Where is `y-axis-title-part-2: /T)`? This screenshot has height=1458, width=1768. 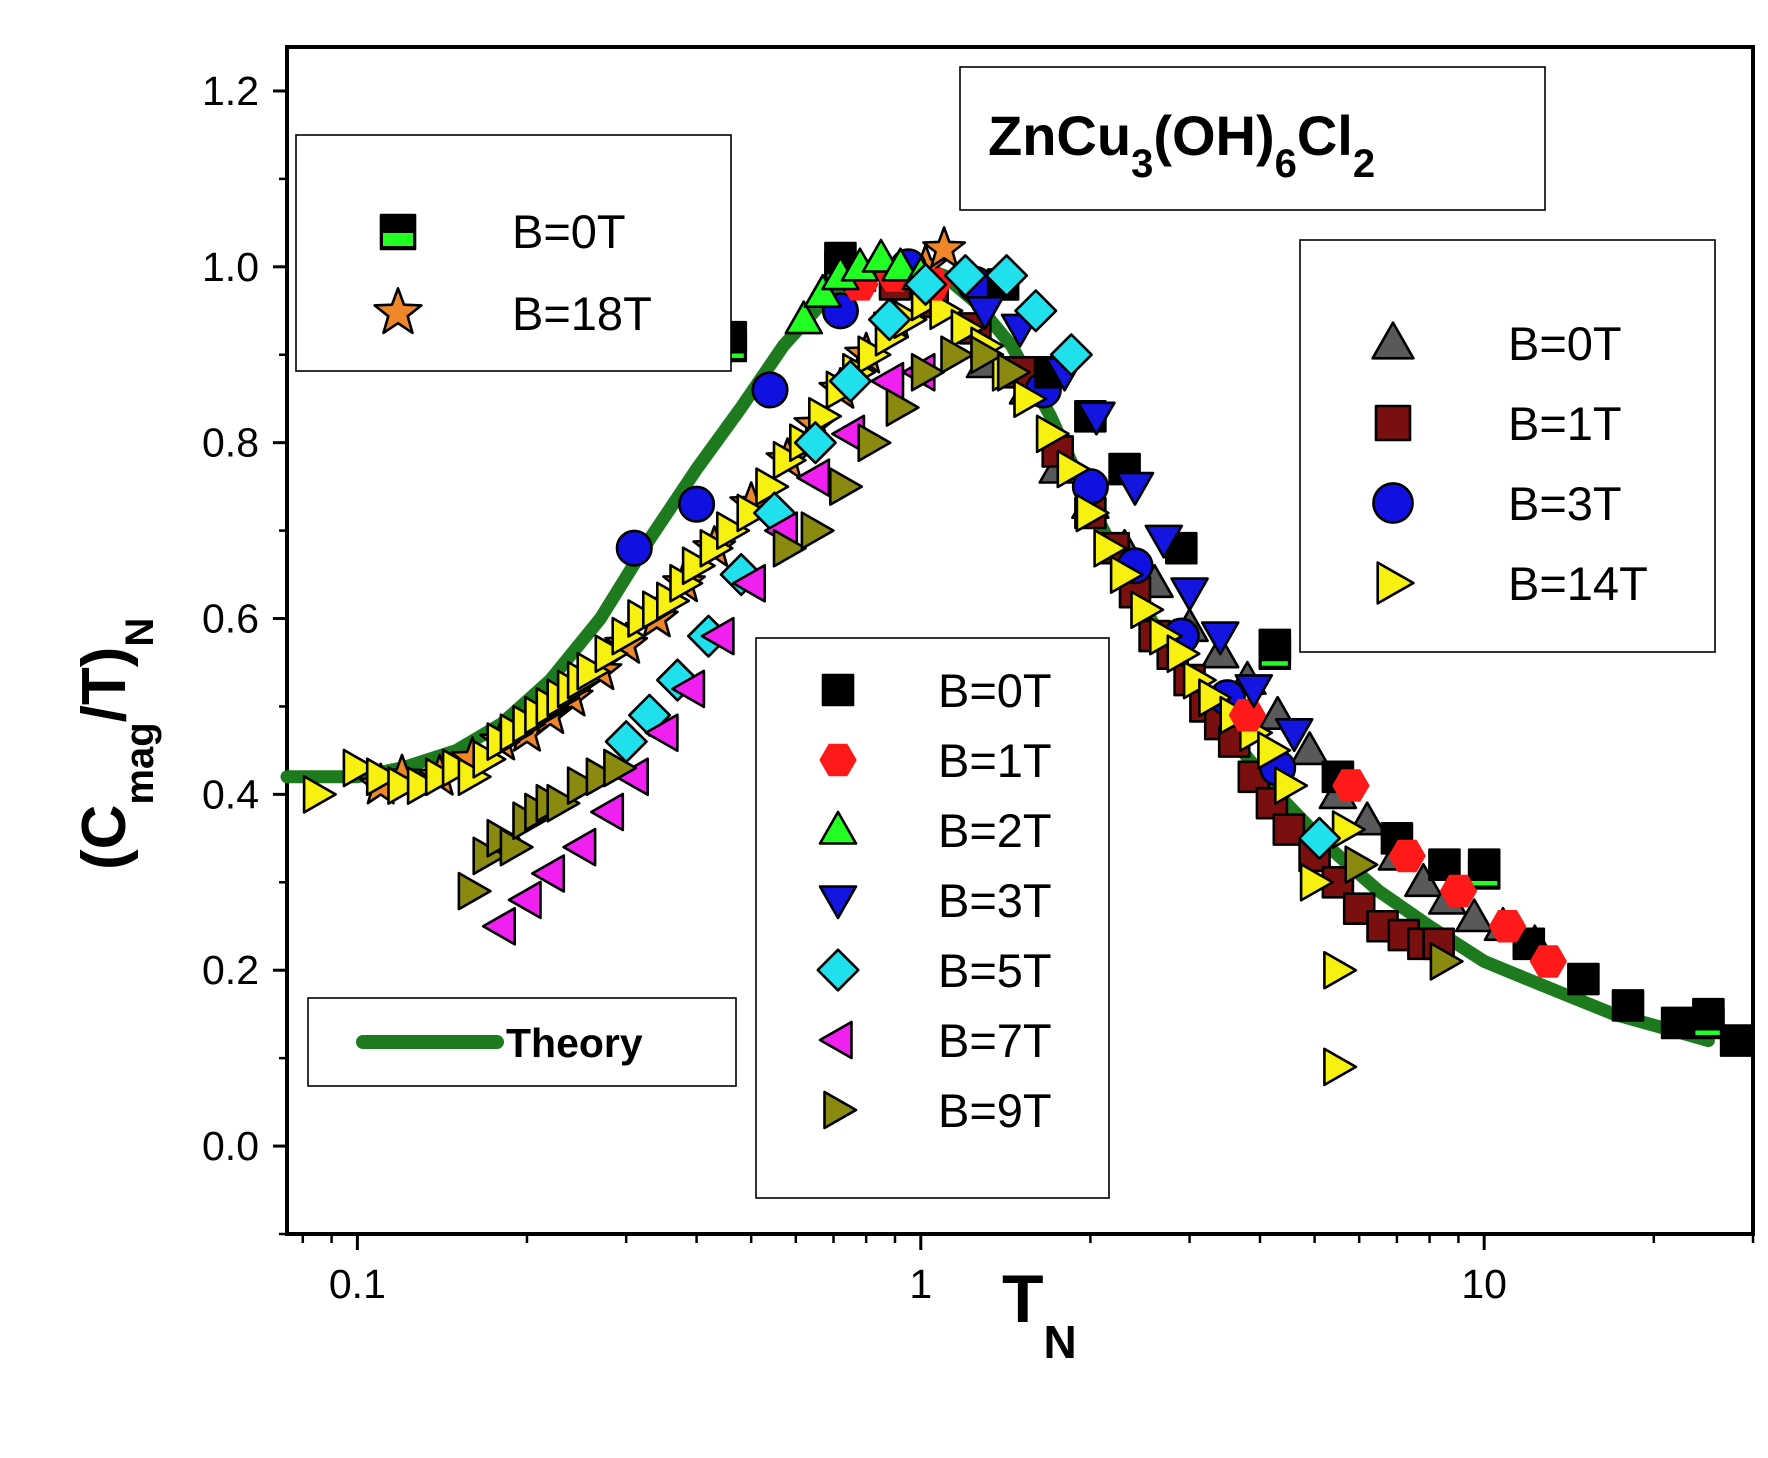
y-axis-title-part-2: /T) is located at coordinates (104, 685).